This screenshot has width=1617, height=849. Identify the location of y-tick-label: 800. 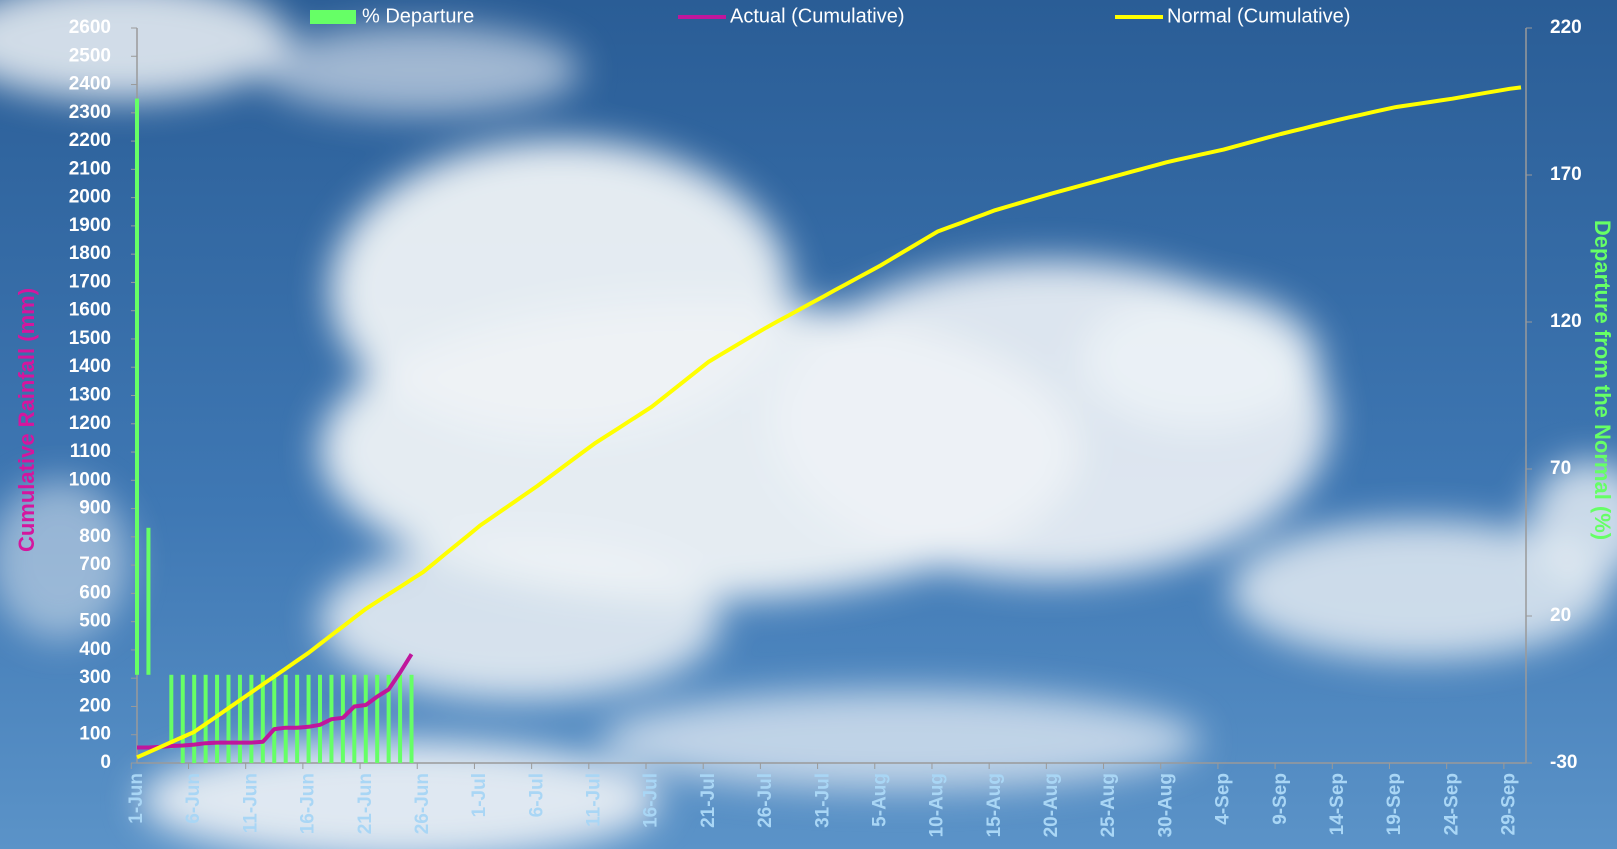
(95, 536).